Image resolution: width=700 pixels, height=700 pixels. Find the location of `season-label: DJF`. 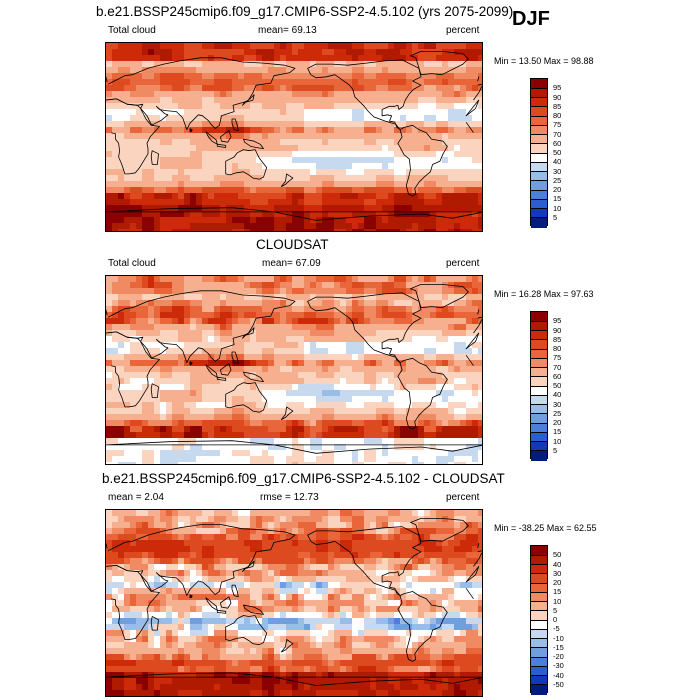

season-label: DJF is located at coordinates (531, 19).